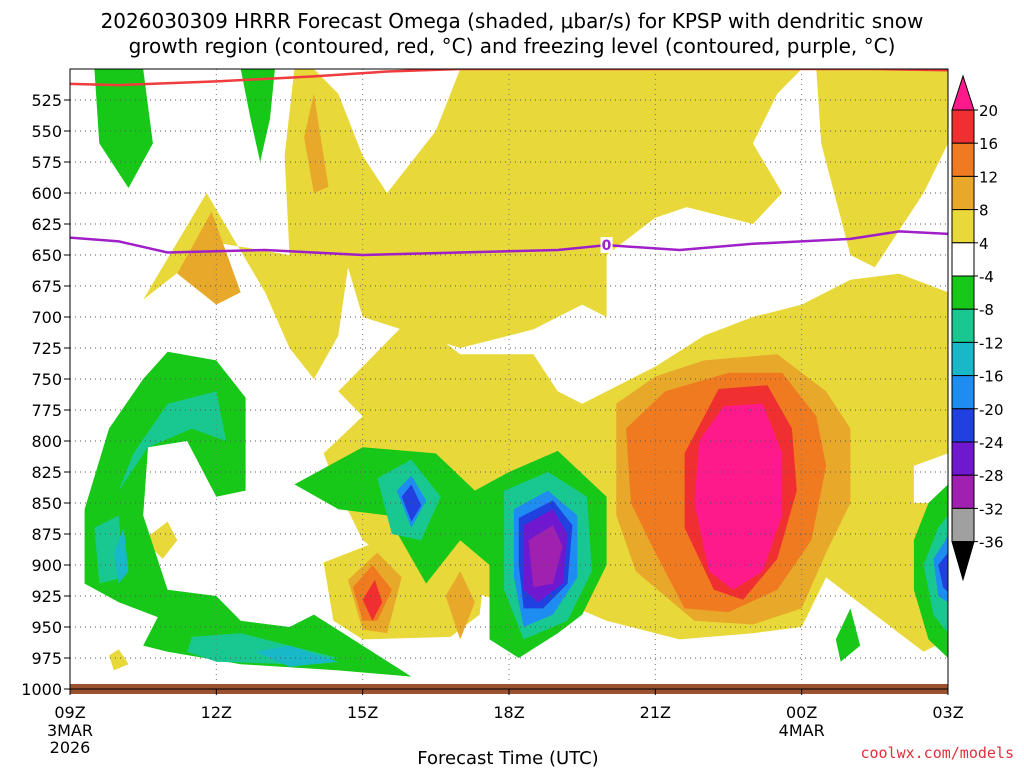 The height and width of the screenshot is (768, 1024). Describe the element at coordinates (362, 712) in the screenshot. I see `x-tick-label: 15Z` at that location.